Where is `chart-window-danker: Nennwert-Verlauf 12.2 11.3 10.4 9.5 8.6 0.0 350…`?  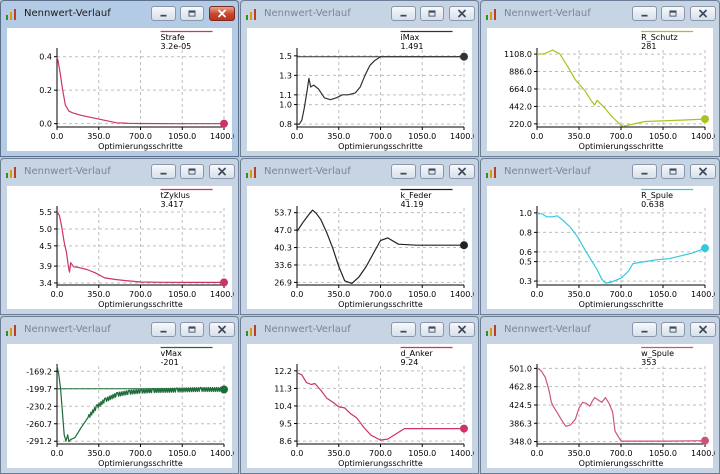 chart-window-danker: Nennwert-Verlauf 12.2 11.3 10.4 9.5 8.6 0.0 350… is located at coordinates (359, 395).